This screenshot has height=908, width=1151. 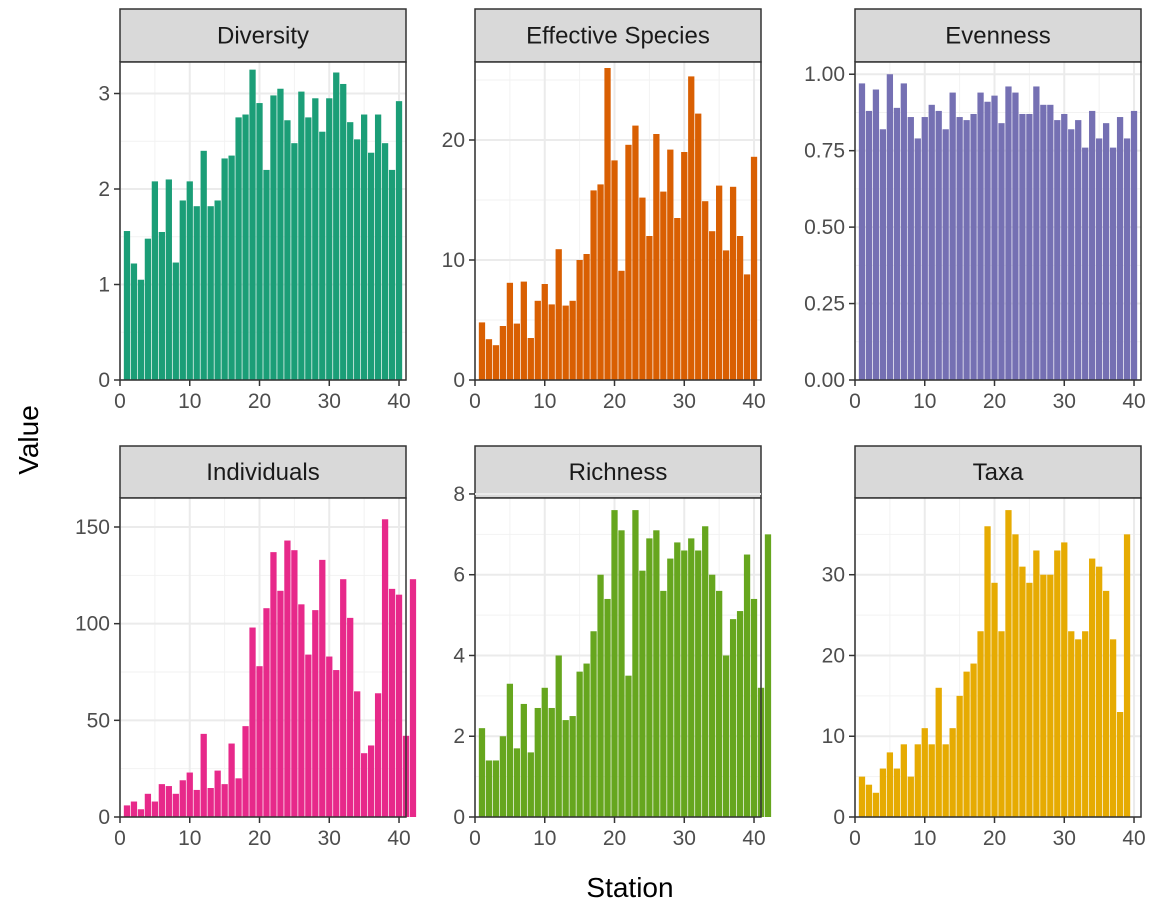 What do you see at coordinates (824, 304) in the screenshot?
I see `y-tick-label: 0.25` at bounding box center [824, 304].